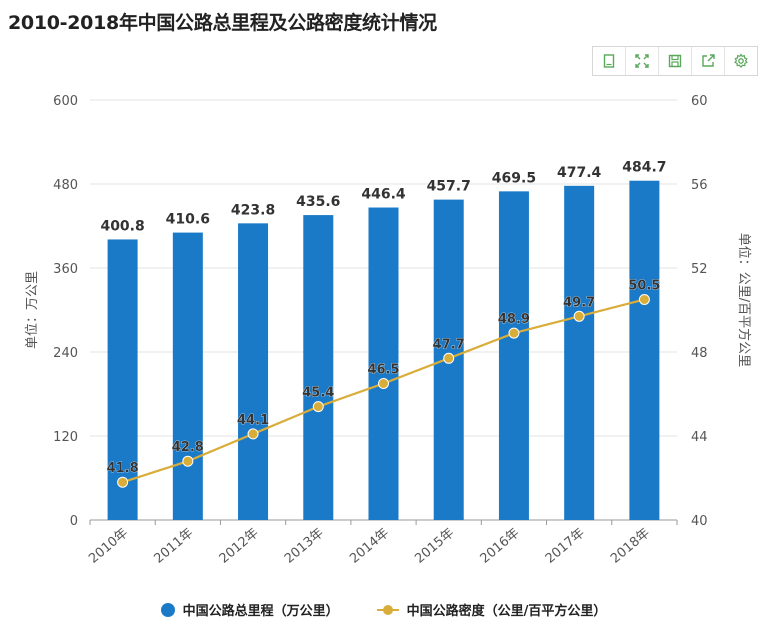 This screenshot has height=631, width=767. I want to click on x-tick-label: 2014年, so click(369, 546).